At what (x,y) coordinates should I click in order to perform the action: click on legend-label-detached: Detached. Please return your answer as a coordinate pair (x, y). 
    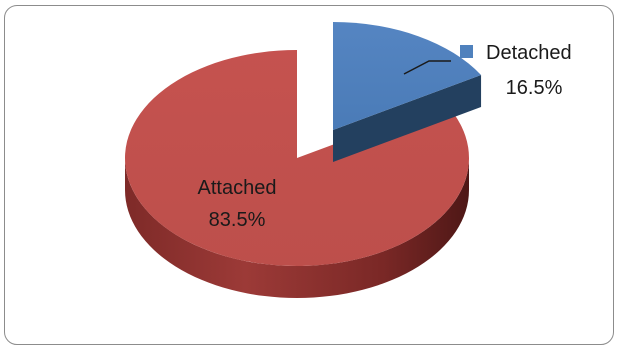
    Looking at the image, I should click on (529, 53).